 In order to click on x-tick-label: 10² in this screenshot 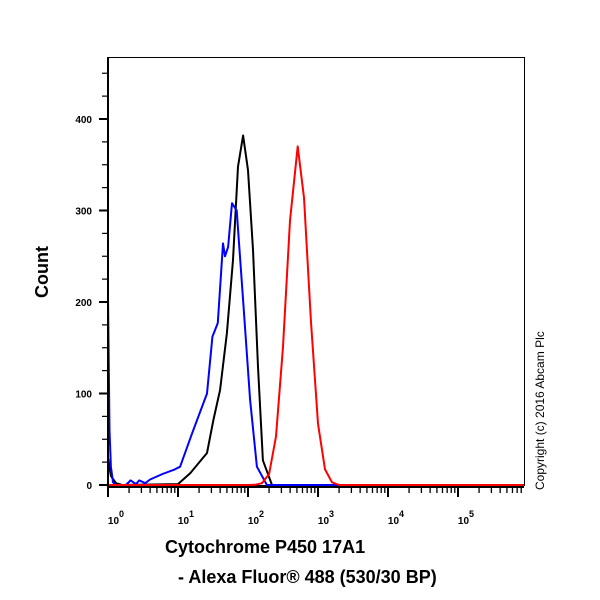, I will do `click(256, 518)`.